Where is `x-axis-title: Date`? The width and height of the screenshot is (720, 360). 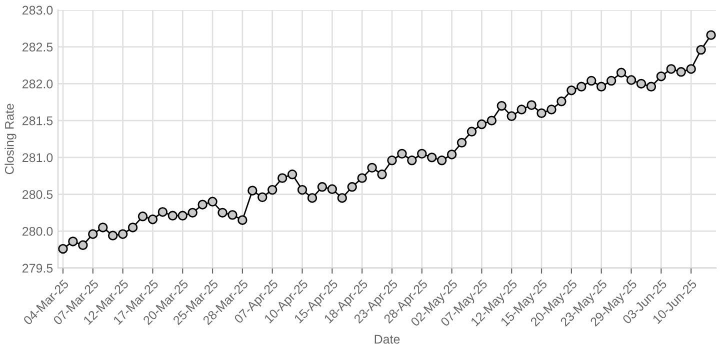 x-axis-title: Date is located at coordinates (387, 339).